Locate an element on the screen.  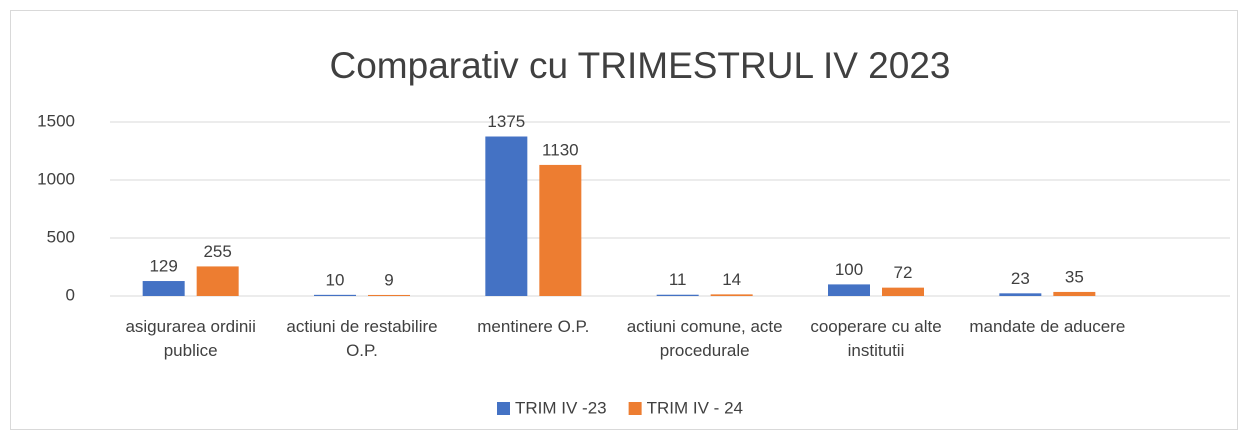
data-label: 1130 is located at coordinates (560, 149).